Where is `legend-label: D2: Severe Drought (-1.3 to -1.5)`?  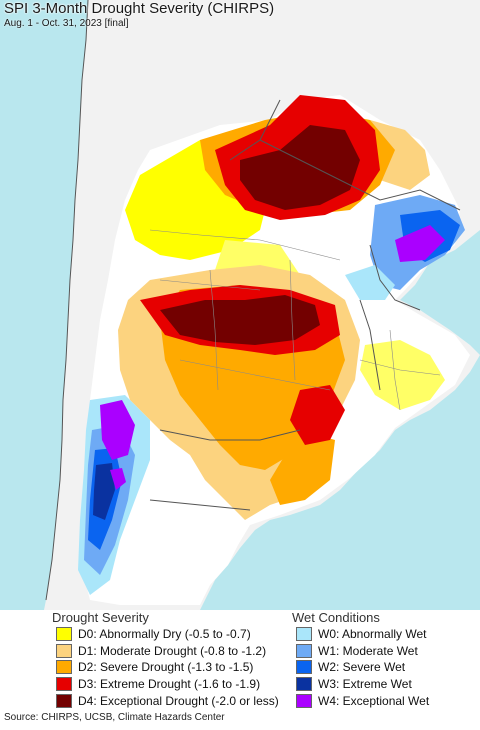 legend-label: D2: Severe Drought (-1.3 to -1.5) is located at coordinates (166, 667).